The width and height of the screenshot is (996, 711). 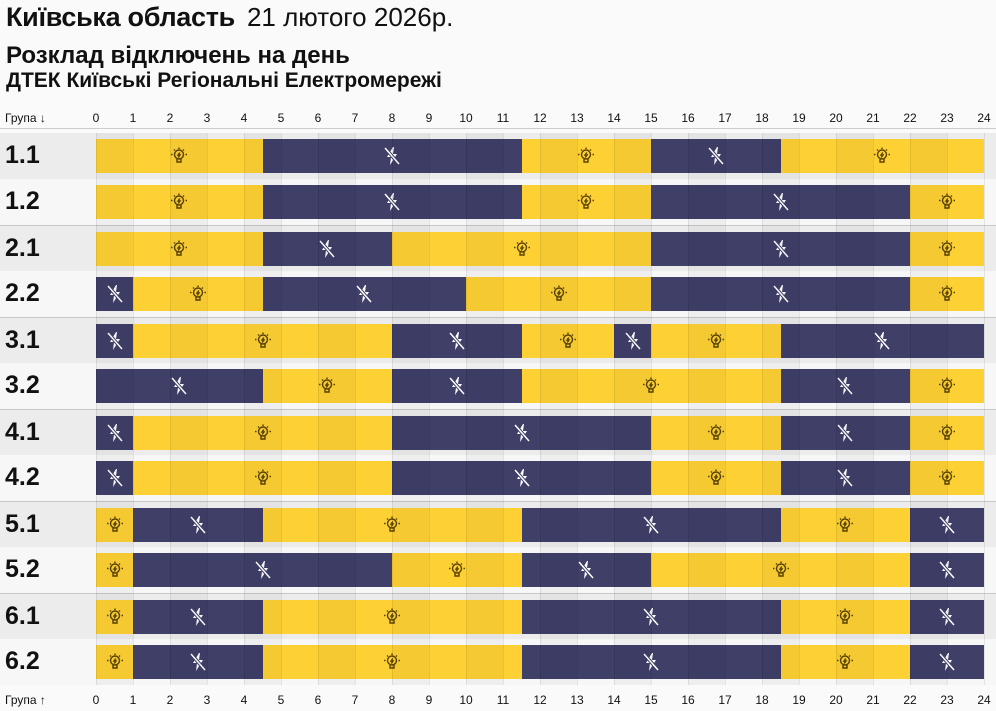 I want to click on group-row: 1.2, so click(x=498, y=202).